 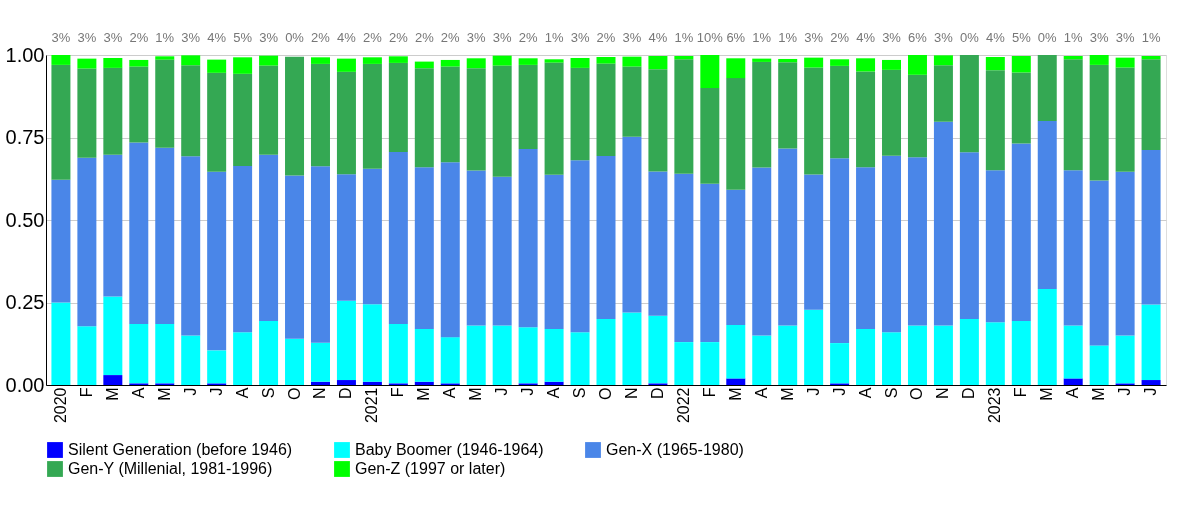 What do you see at coordinates (449, 449) in the screenshot?
I see `legend-label: Baby Boomer (1946-1964)` at bounding box center [449, 449].